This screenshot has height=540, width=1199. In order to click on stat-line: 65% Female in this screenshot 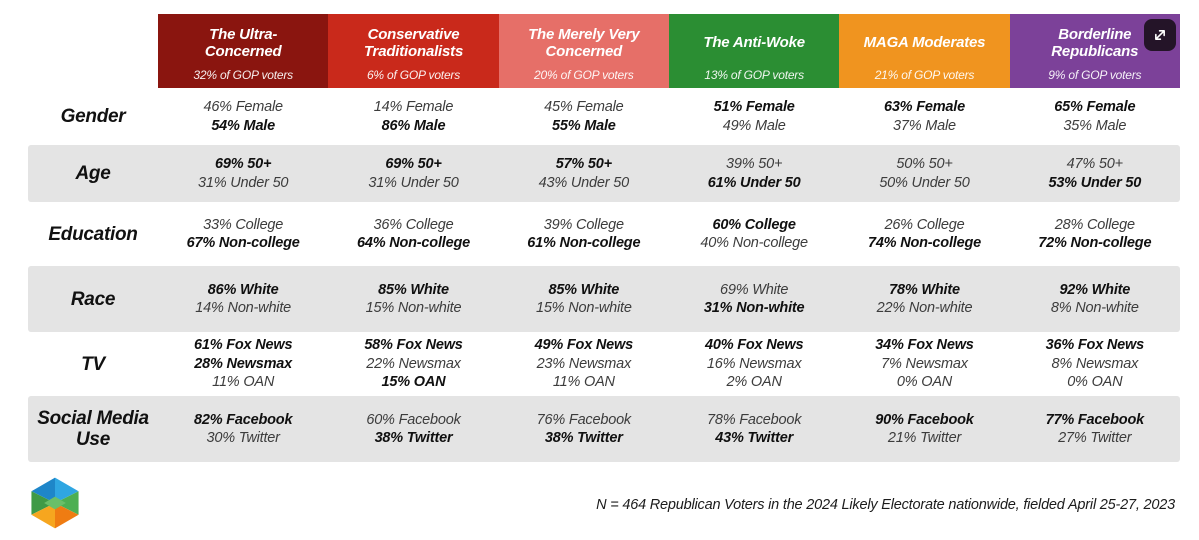, I will do `click(1095, 107)`.